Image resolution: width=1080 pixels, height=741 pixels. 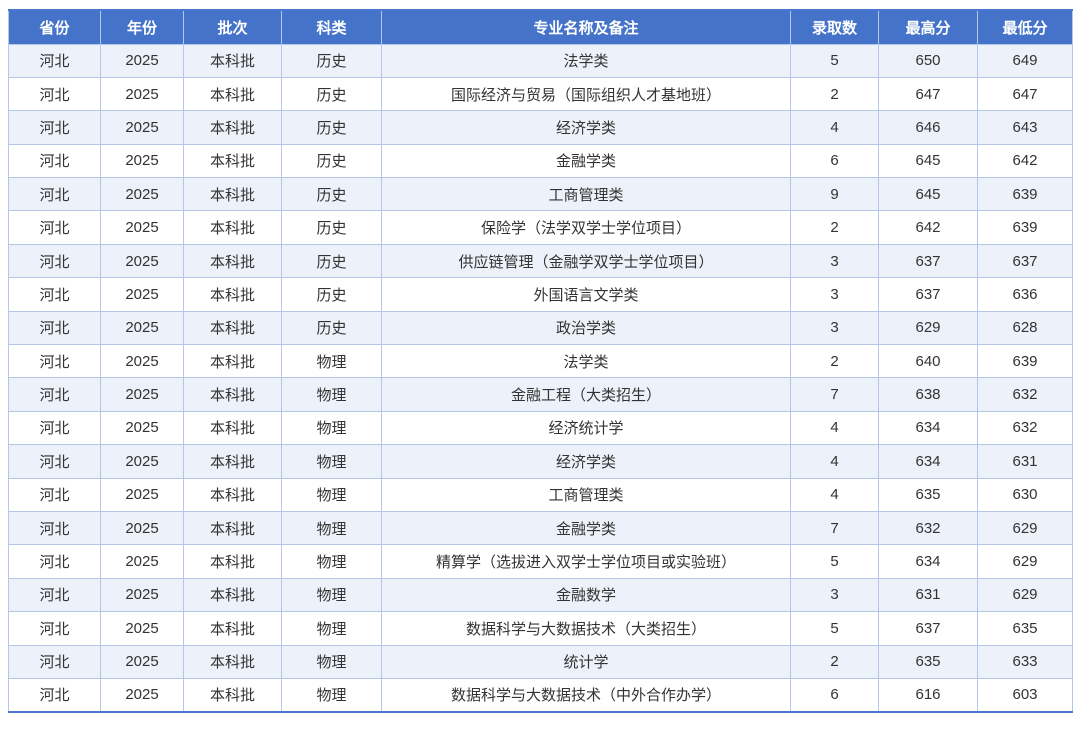 I want to click on table-row: 河北 2025 本科批 物理 数据科学与大数据技术（大类招生） 5 637 635, so click(x=540, y=628).